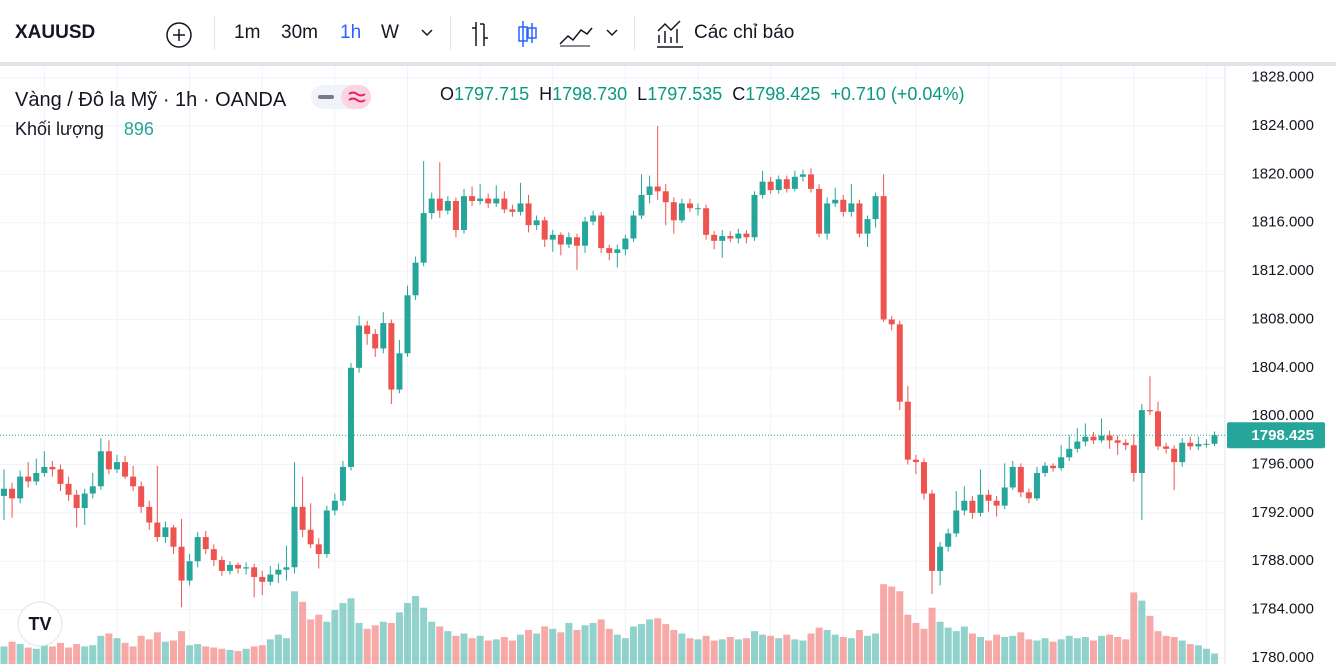 This screenshot has width=1336, height=664. What do you see at coordinates (1282, 463) in the screenshot?
I see `y-tick-label: 1796.000` at bounding box center [1282, 463].